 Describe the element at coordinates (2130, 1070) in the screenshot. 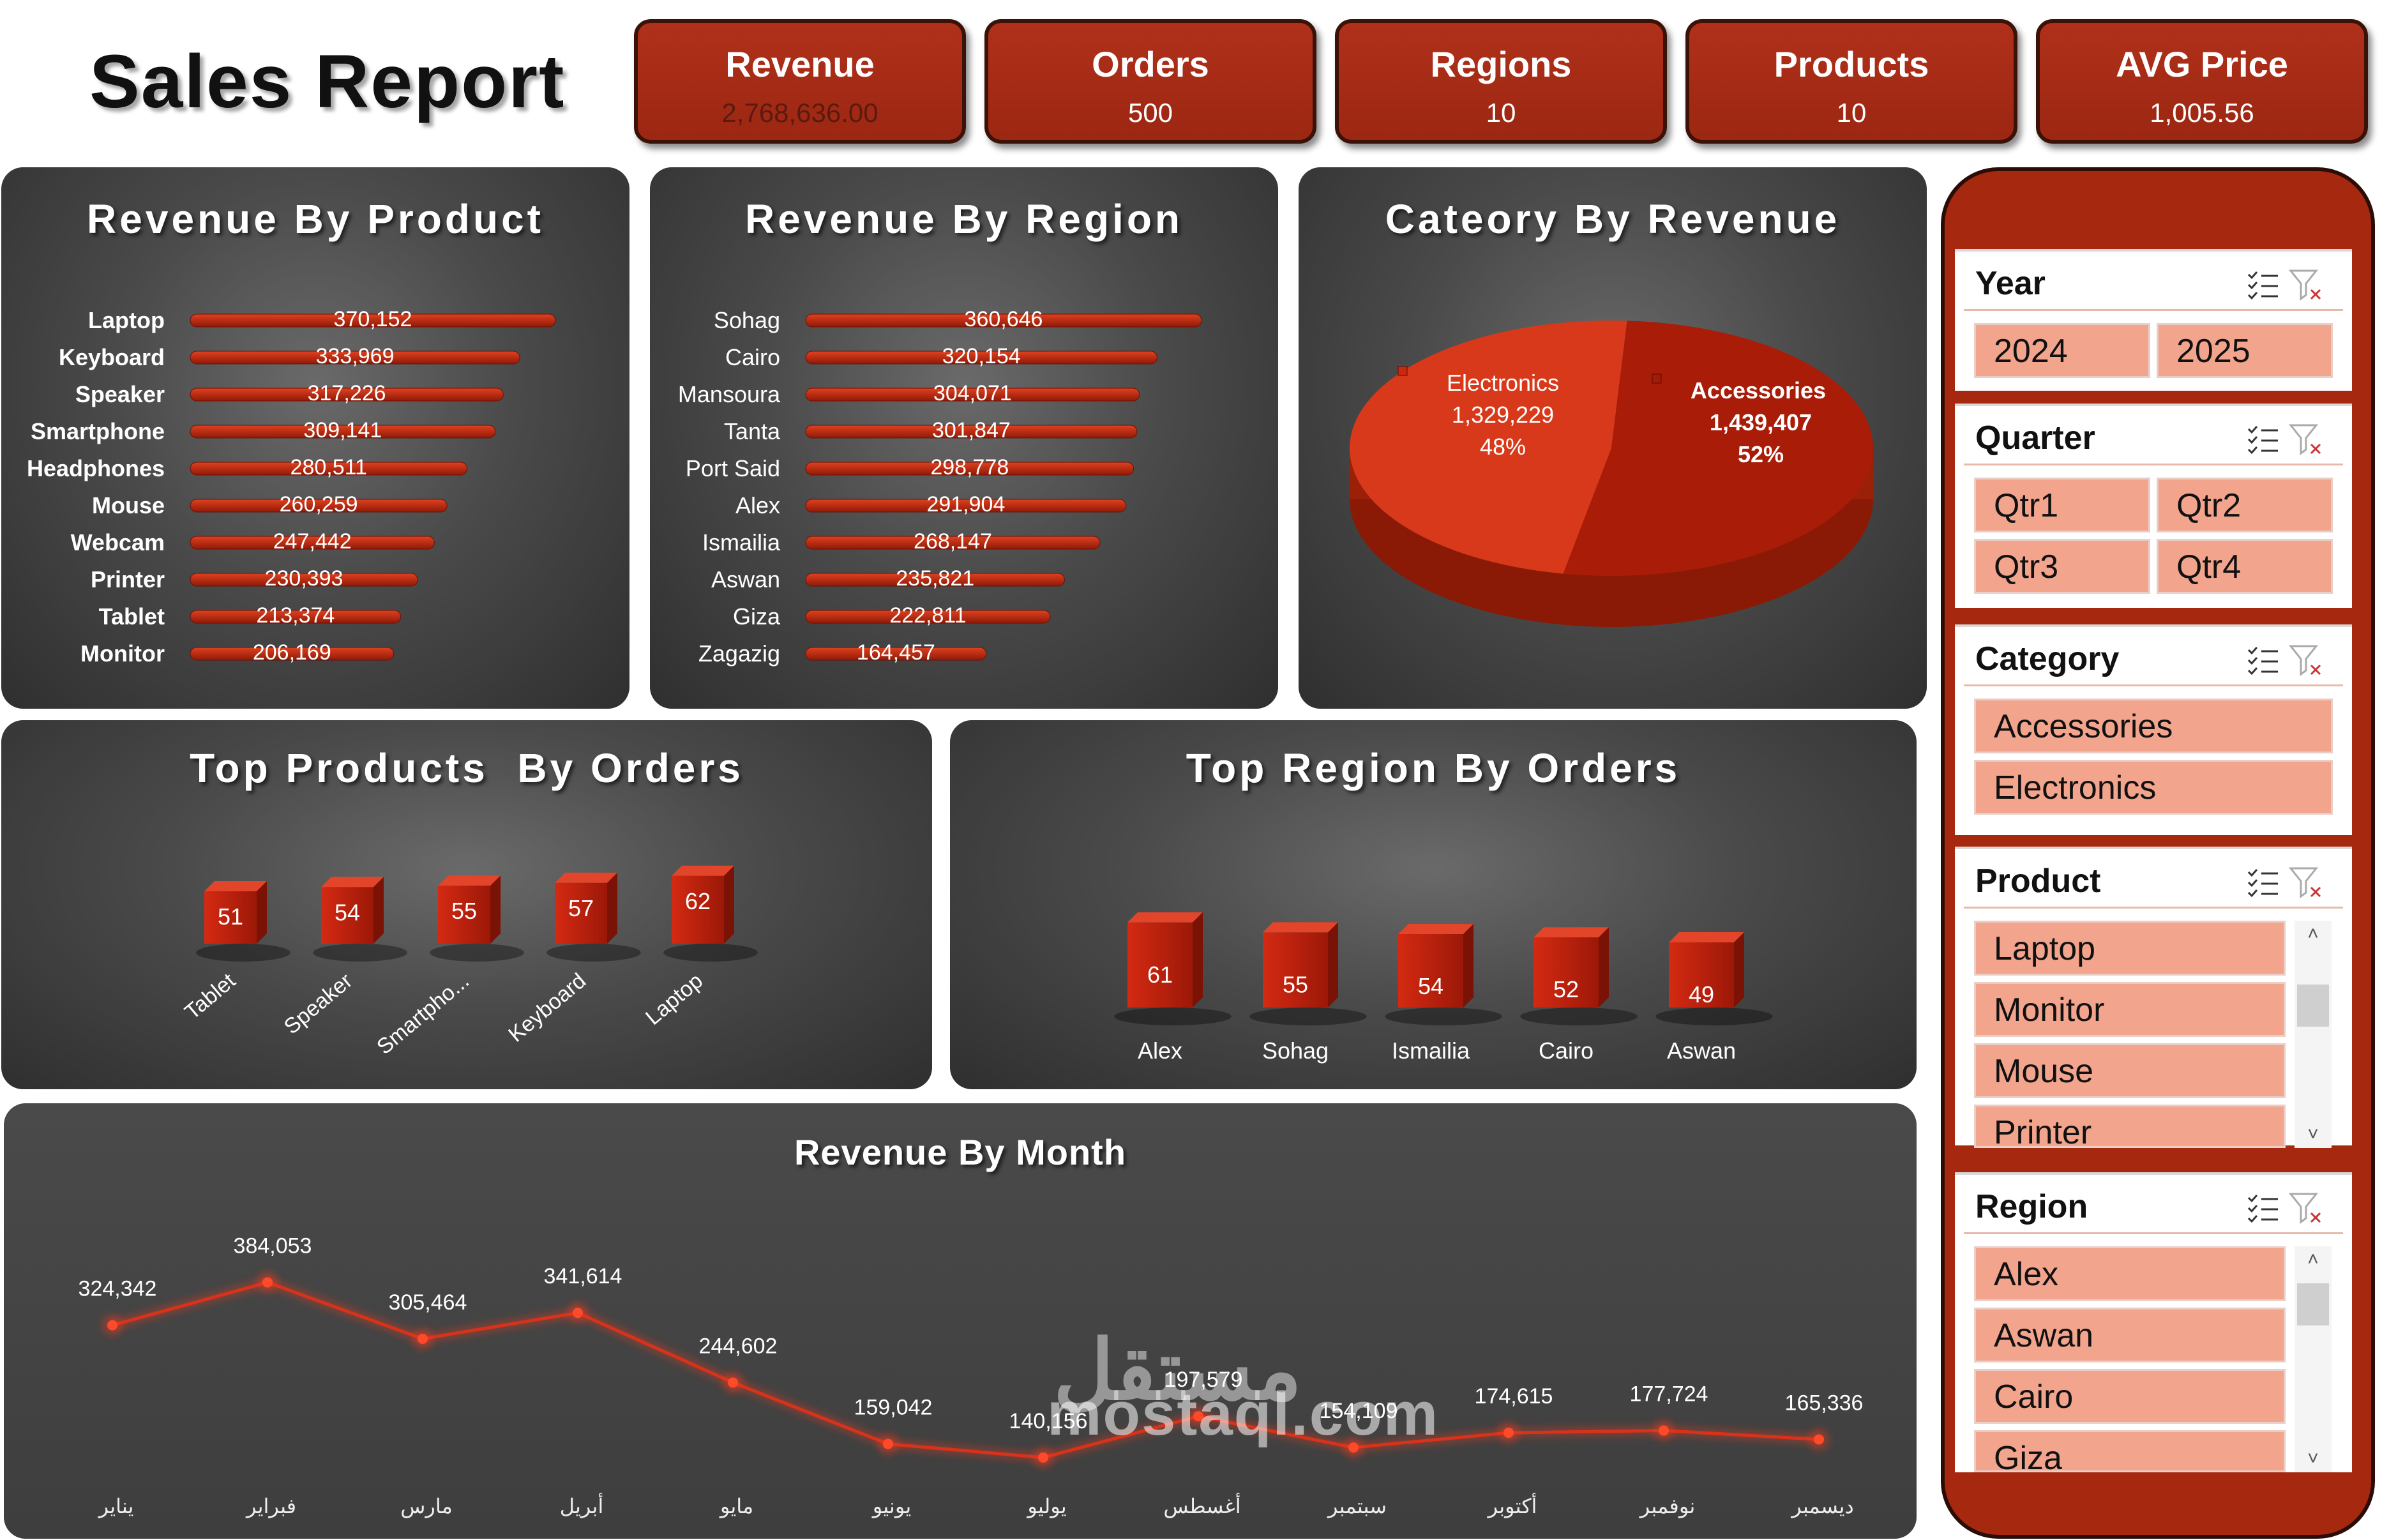

I see `product-chip: Mouse` at that location.